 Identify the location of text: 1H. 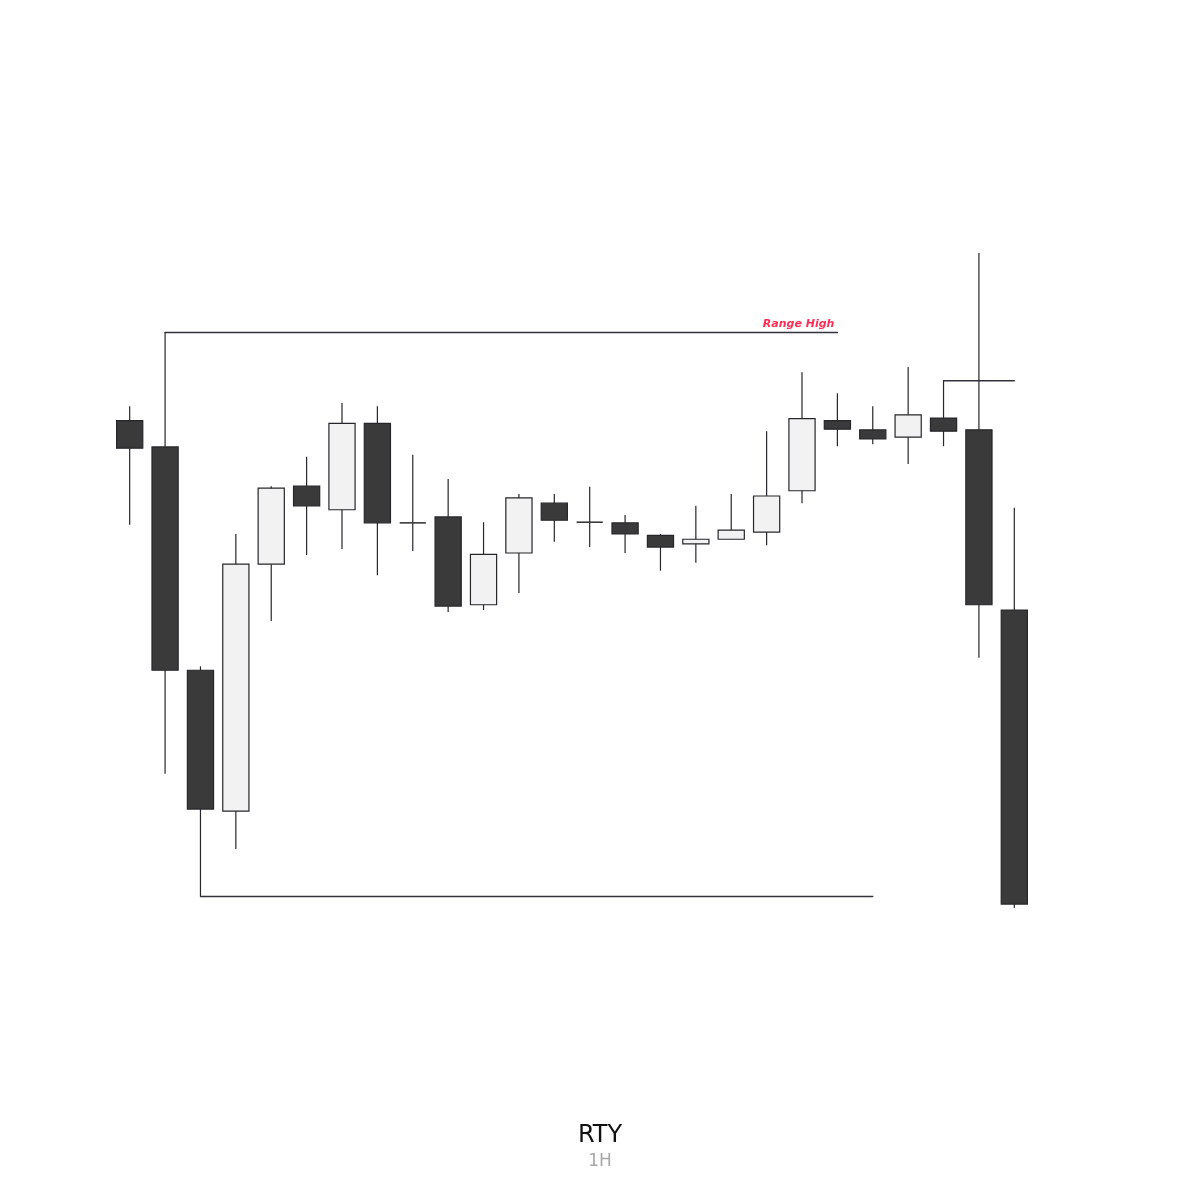
(600, 1159).